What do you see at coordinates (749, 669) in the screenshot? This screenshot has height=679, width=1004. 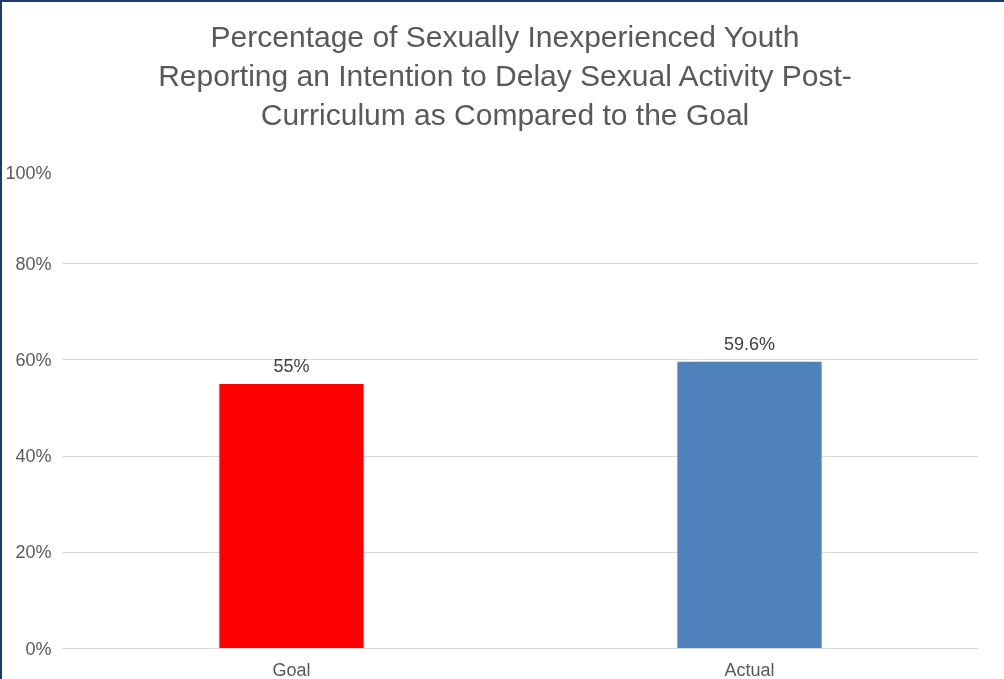 I see `x-tick-label: Actual` at bounding box center [749, 669].